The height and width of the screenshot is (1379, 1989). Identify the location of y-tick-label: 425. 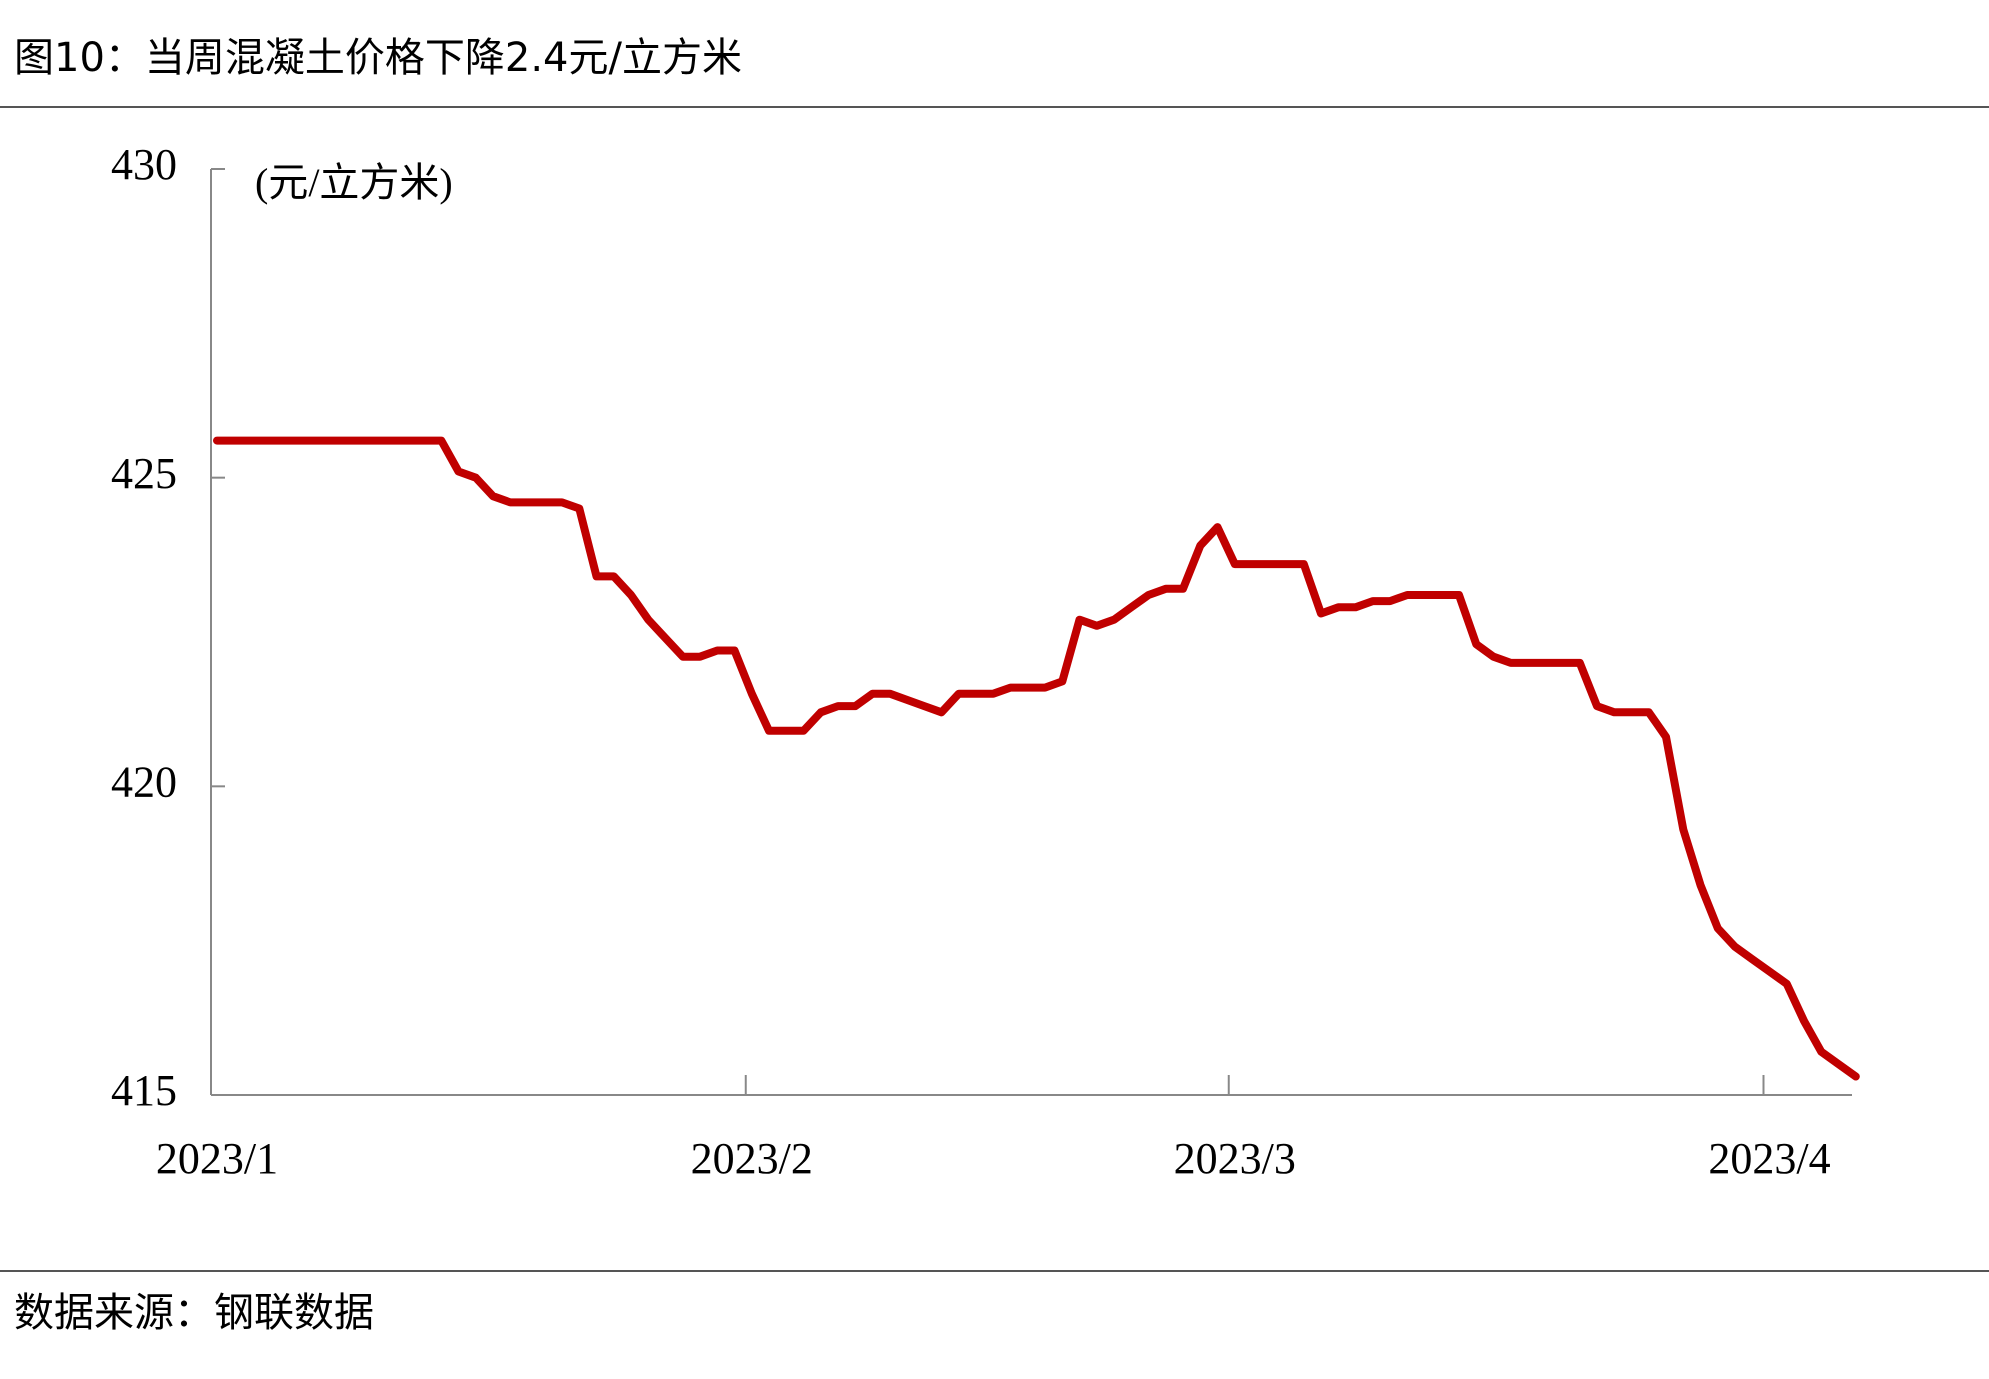
(144, 473).